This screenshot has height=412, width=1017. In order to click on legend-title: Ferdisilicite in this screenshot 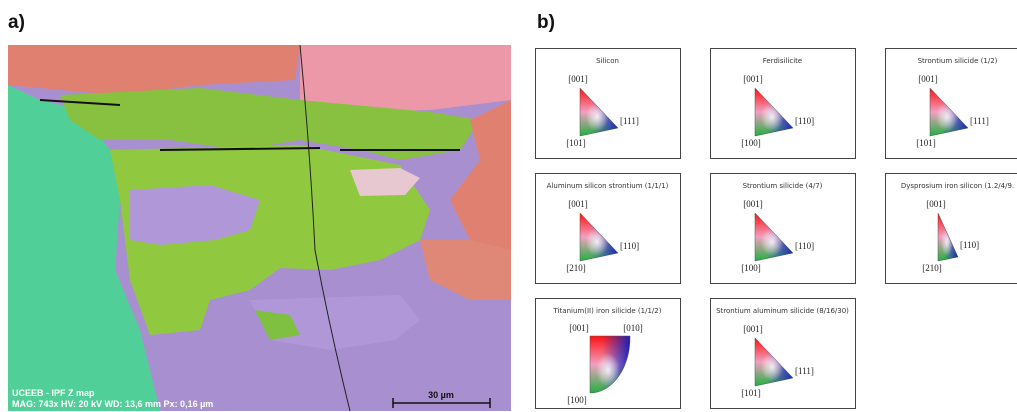, I will do `click(782, 61)`.